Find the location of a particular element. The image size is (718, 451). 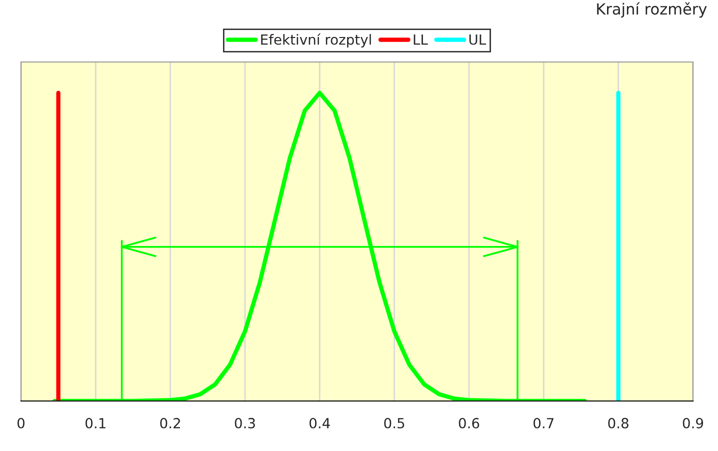

x-tick-label: 0.4 is located at coordinates (320, 423).